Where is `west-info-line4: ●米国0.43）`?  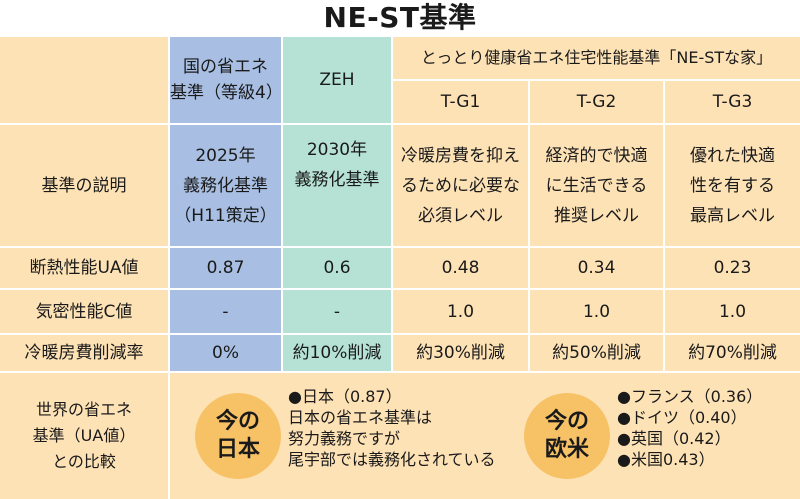
west-info-line4: ●米国0.43） is located at coordinates (666, 459).